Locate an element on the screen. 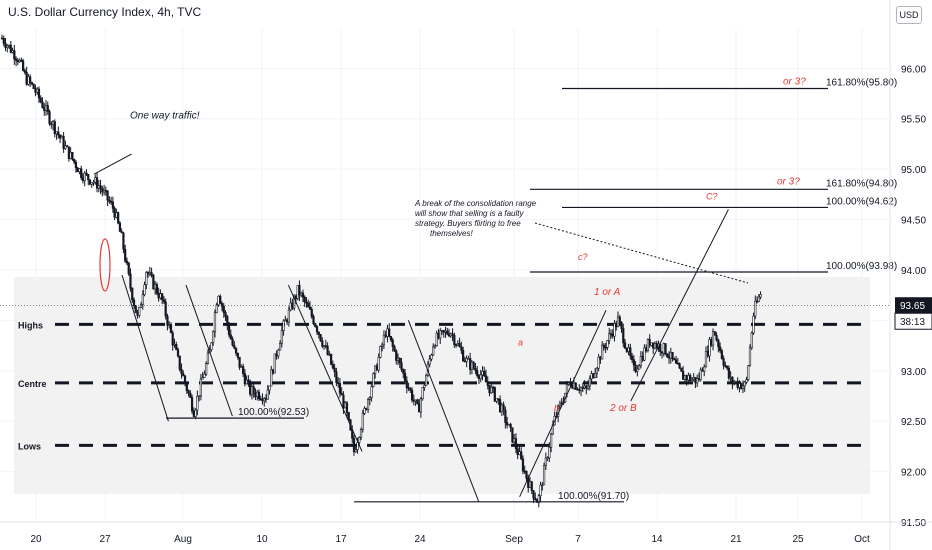  level-label-lows: Lows is located at coordinates (29, 446).